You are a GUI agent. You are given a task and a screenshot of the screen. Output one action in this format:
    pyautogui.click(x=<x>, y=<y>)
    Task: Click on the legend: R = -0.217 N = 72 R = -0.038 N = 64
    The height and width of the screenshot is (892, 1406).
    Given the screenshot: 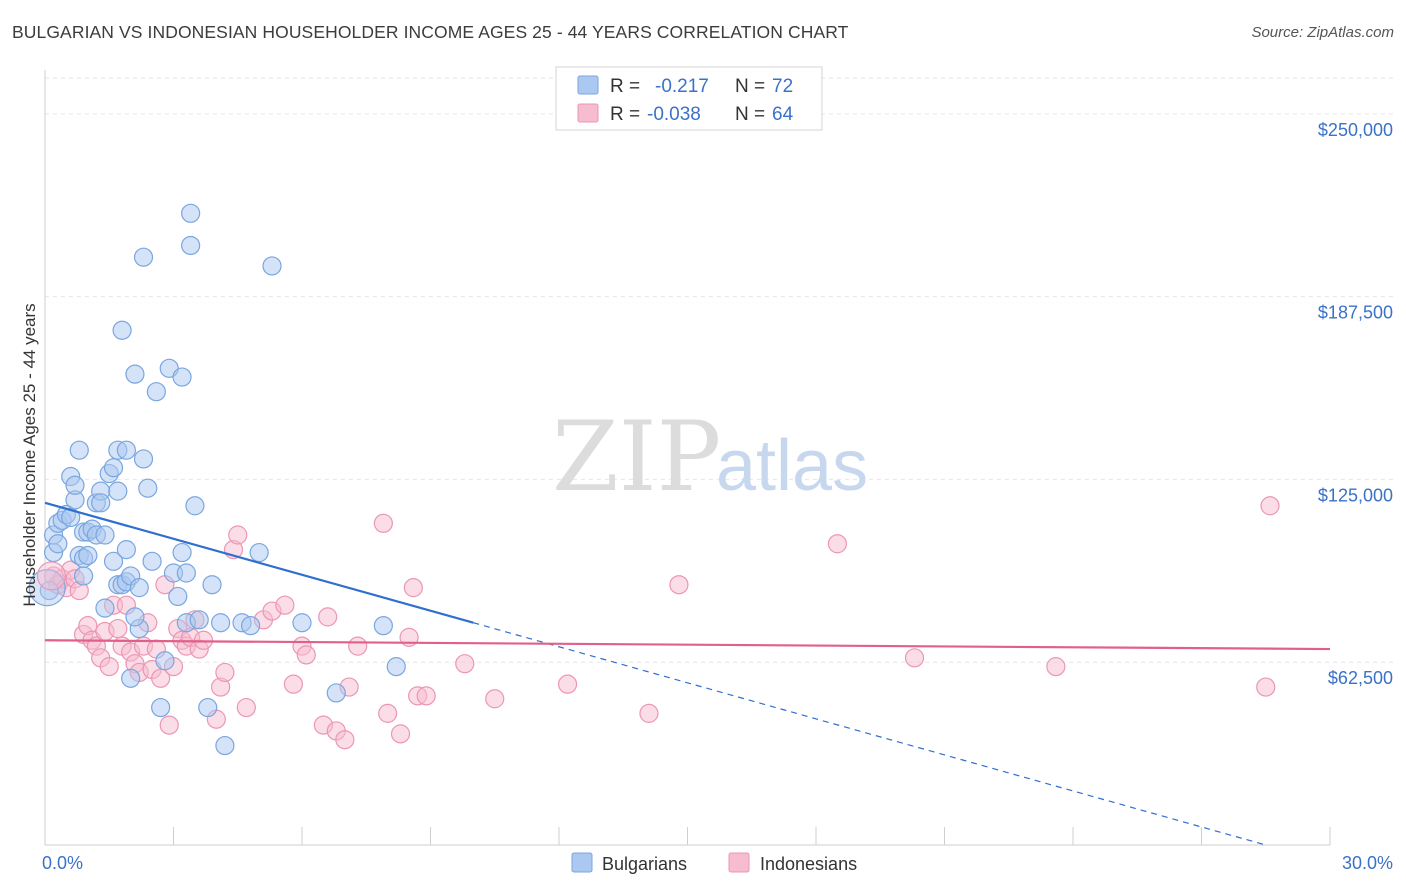 What is the action you would take?
    pyautogui.click(x=689, y=98)
    